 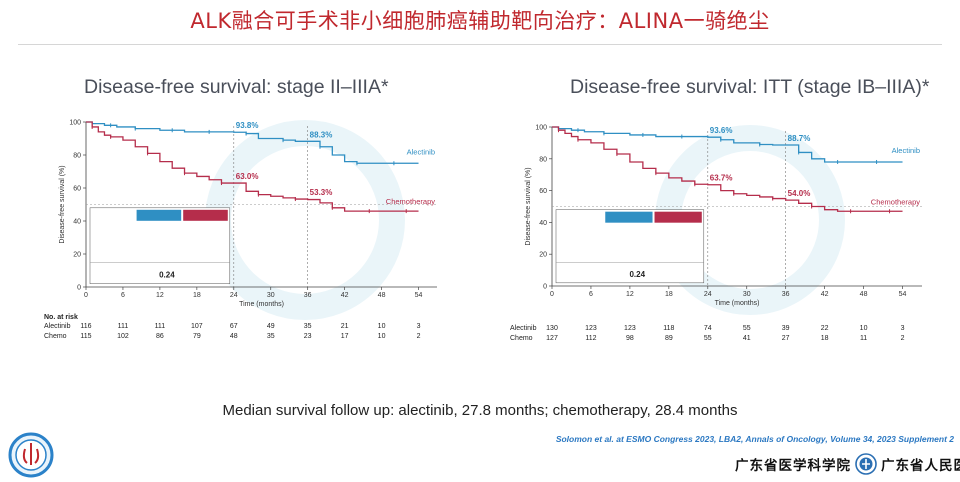 I want to click on value-annotation: 93.8%, so click(x=247, y=125).